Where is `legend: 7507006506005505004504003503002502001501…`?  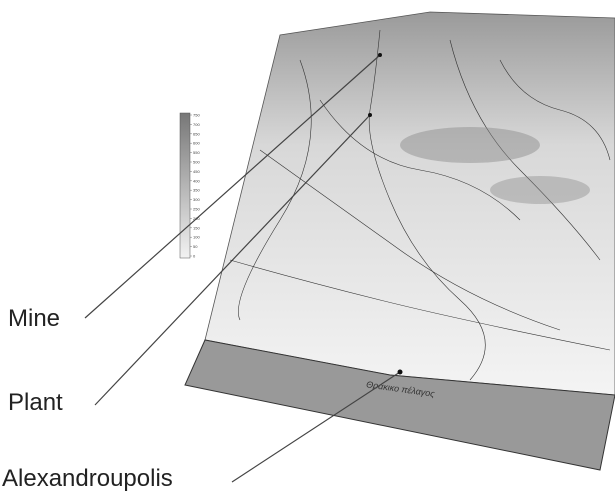
legend: 7507006506005505004504003503002502001501… is located at coordinates (195, 186).